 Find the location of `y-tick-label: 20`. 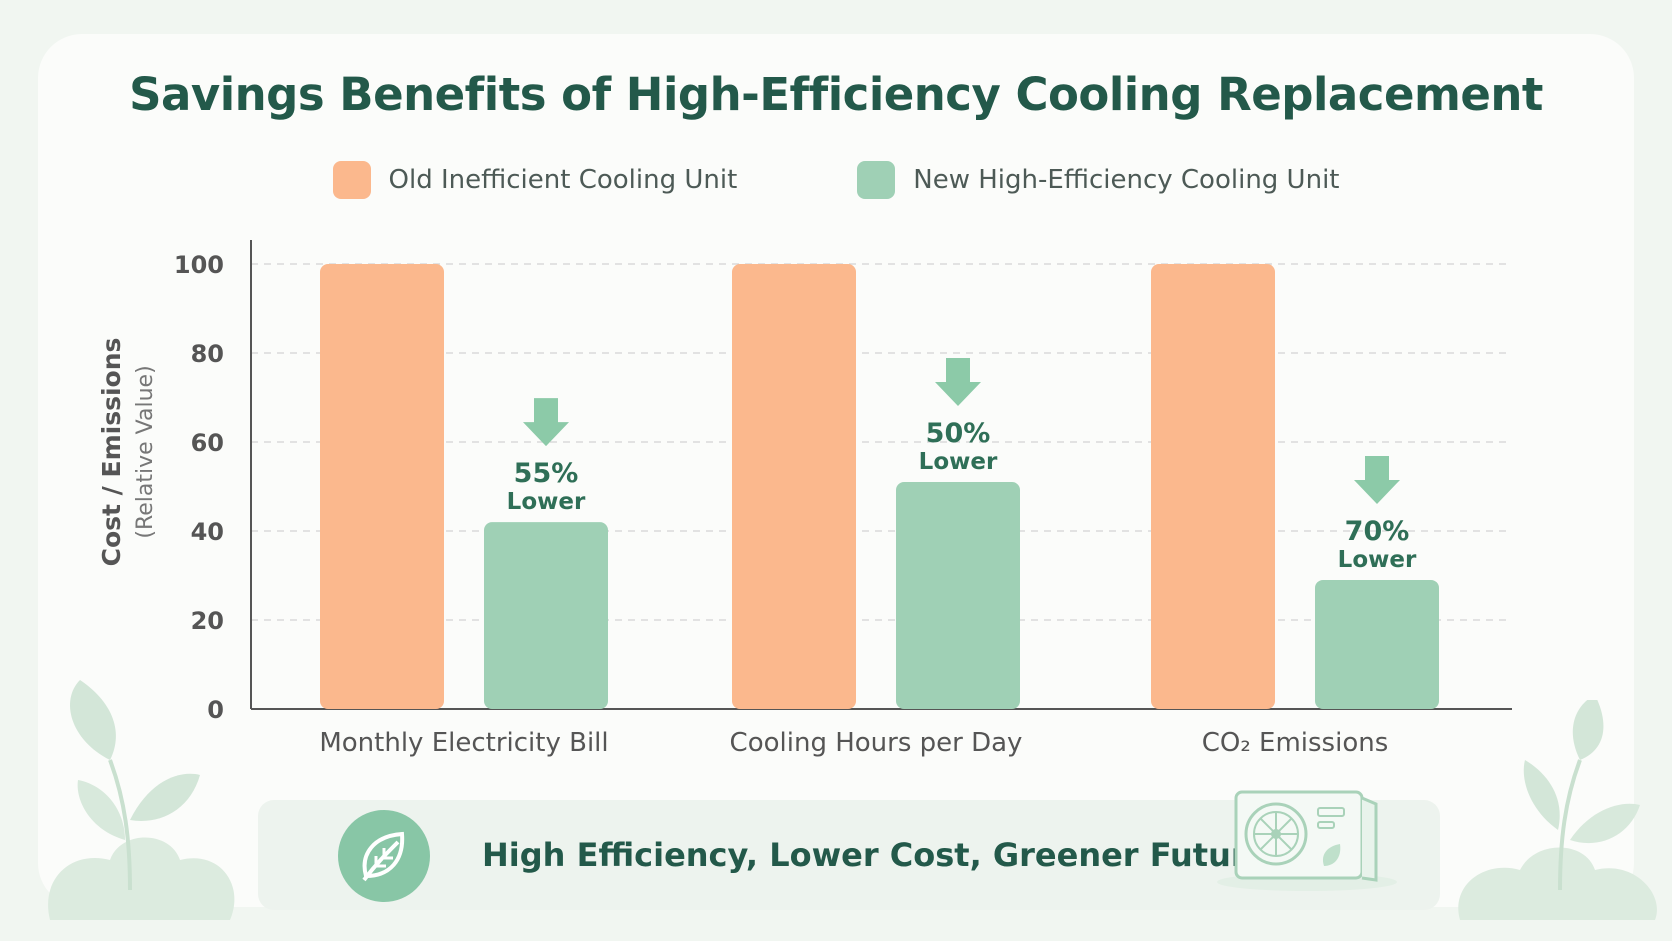

y-tick-label: 20 is located at coordinates (207, 621).